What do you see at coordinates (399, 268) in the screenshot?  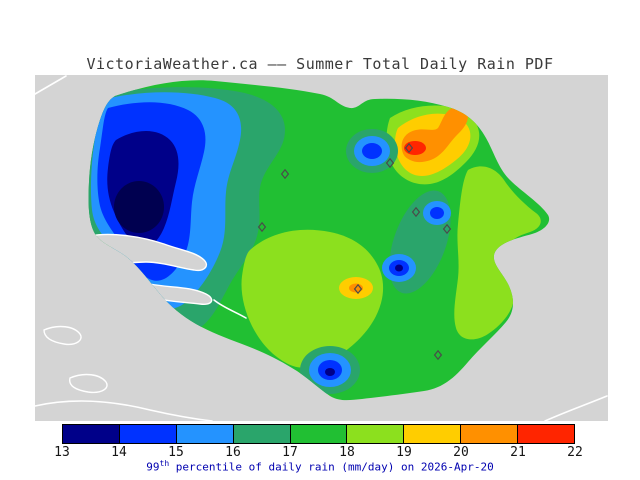 I see `bullseye-c-navy-core` at bounding box center [399, 268].